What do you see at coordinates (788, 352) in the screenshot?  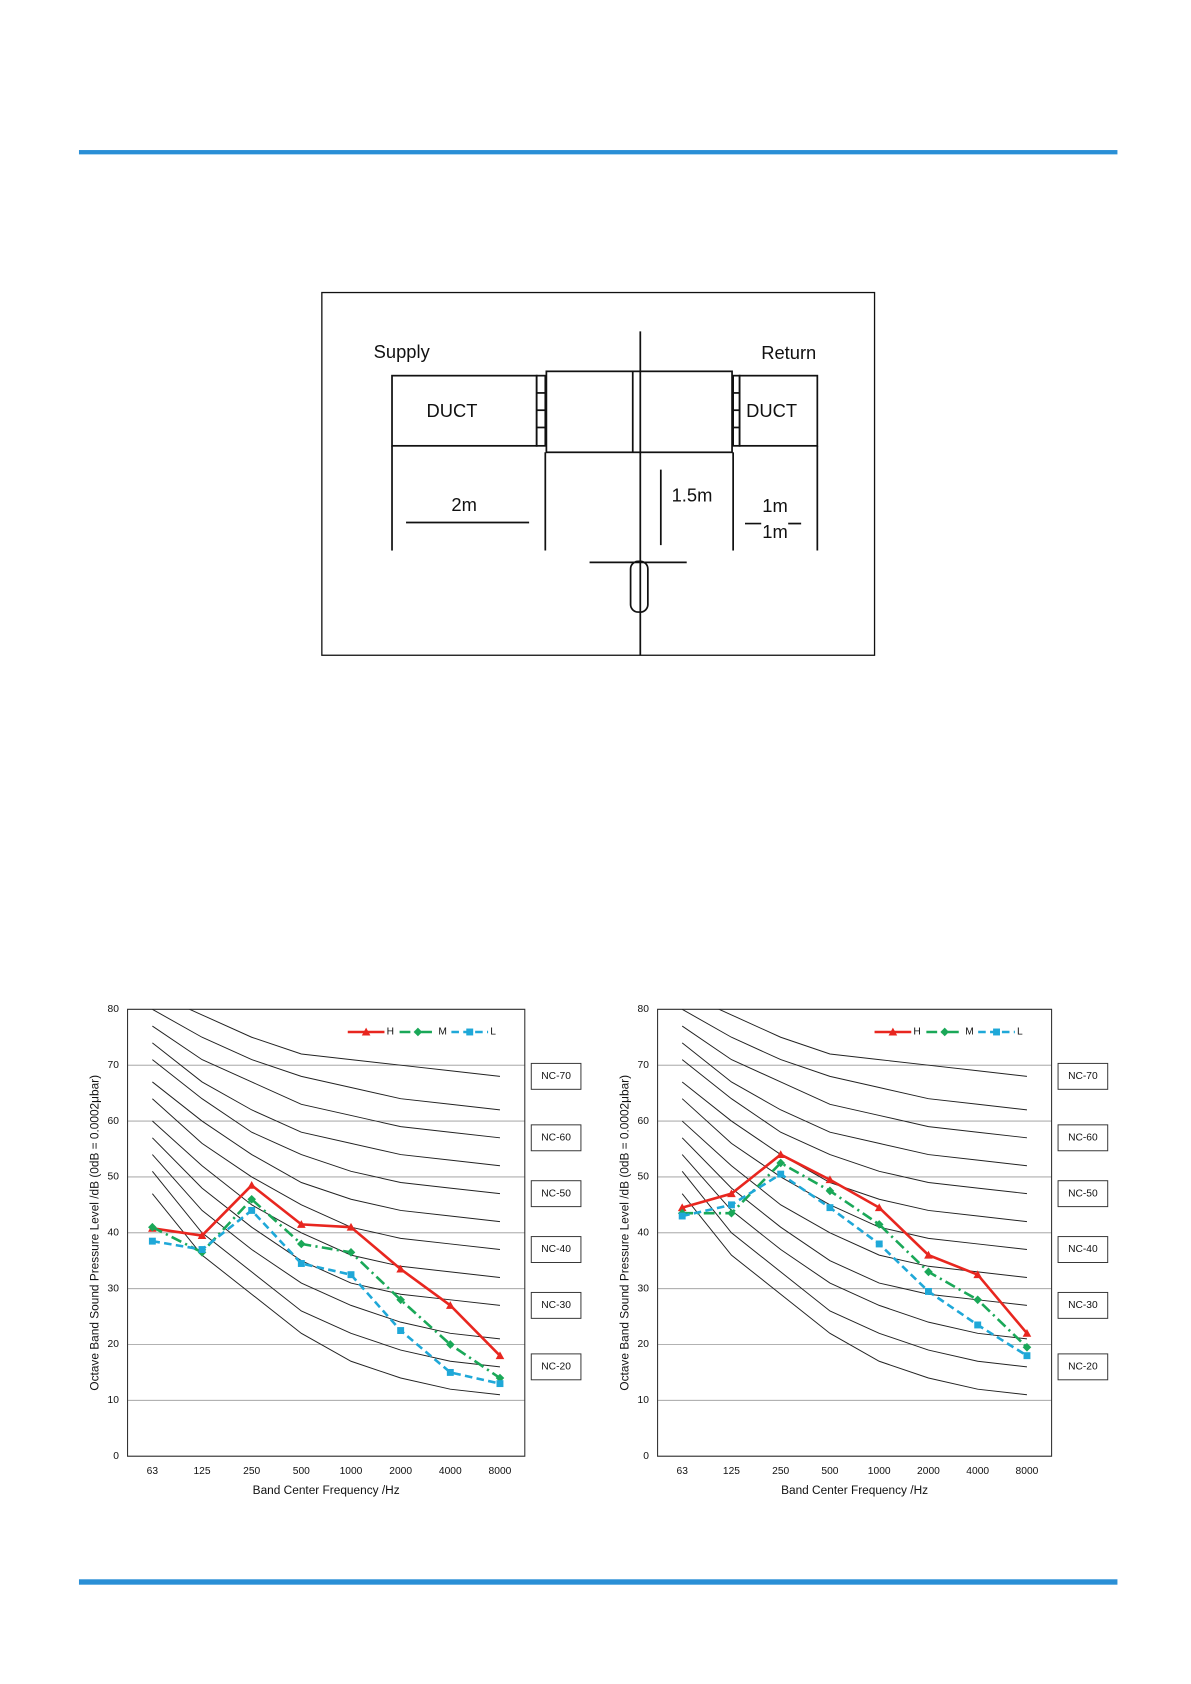 I see `return-label: Return` at bounding box center [788, 352].